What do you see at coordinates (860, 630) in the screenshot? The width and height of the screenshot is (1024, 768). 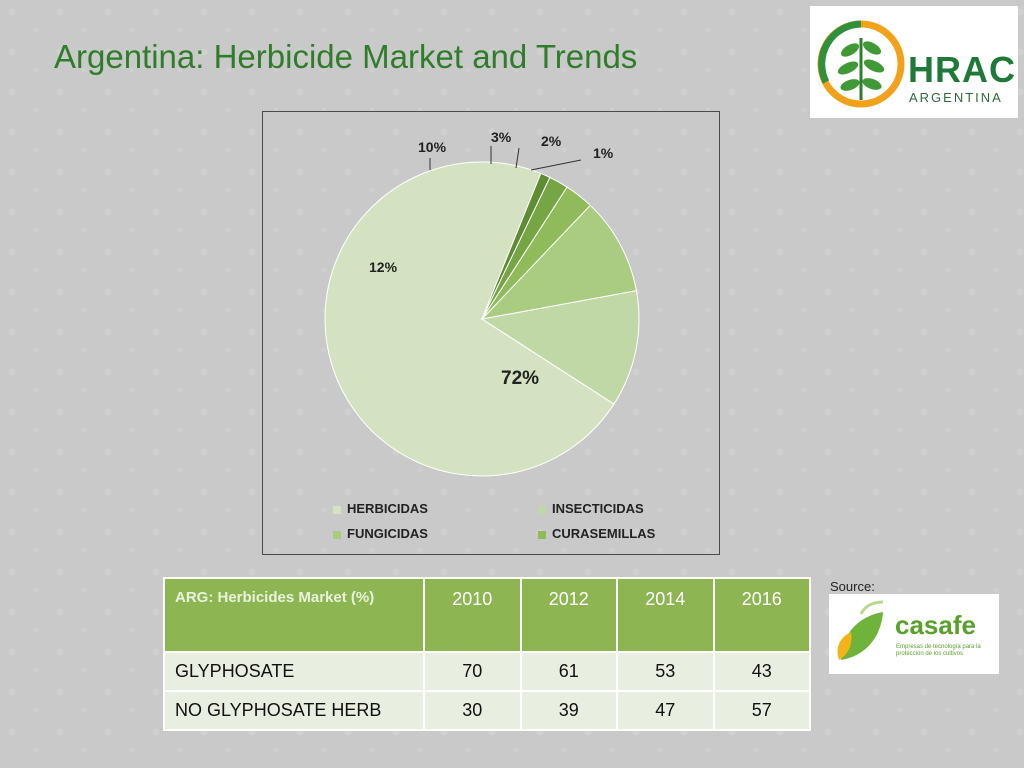 I see `leaf-logo-icon` at bounding box center [860, 630].